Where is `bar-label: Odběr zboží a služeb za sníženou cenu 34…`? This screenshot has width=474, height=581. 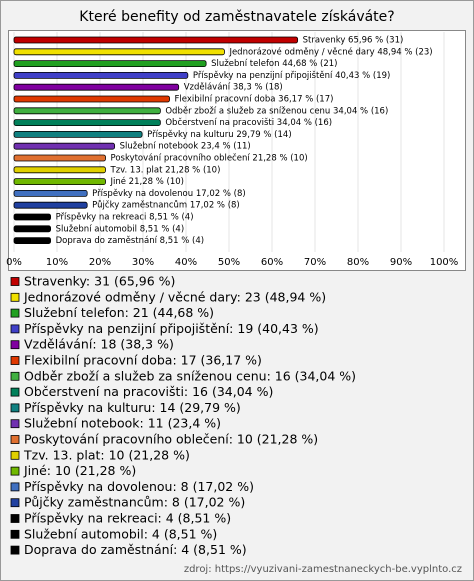 bar-label: Odběr zboží a služeb za sníženou cenu 34… is located at coordinates (276, 111).